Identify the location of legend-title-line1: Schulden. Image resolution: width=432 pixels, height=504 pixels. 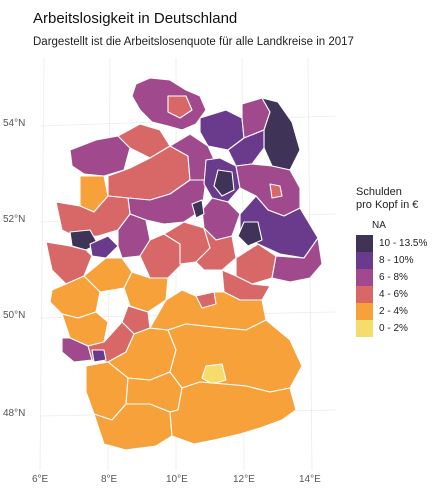
(379, 192).